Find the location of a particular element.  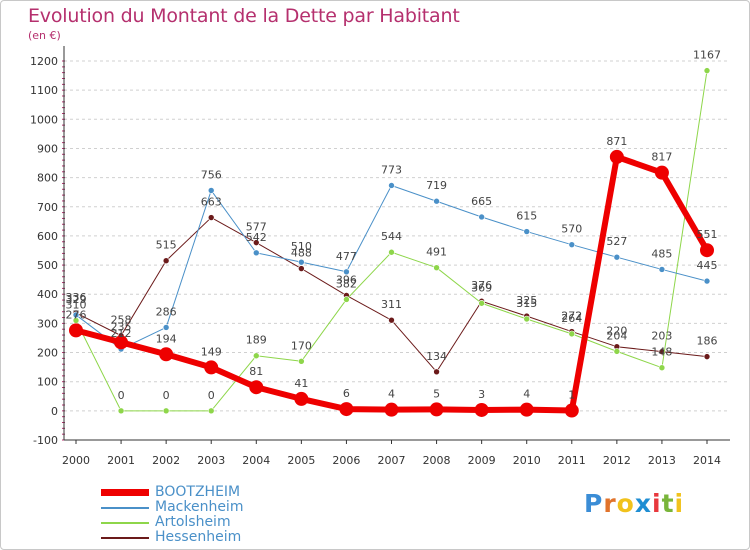

data-label-hessenheim: 220 is located at coordinates (616, 331).